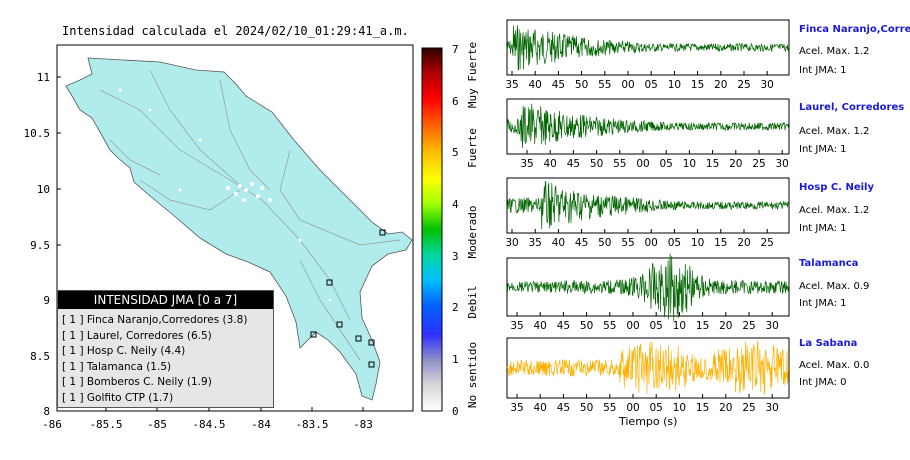 The height and width of the screenshot is (460, 910). What do you see at coordinates (455, 359) in the screenshot?
I see `colorbar-tick: 1` at bounding box center [455, 359].